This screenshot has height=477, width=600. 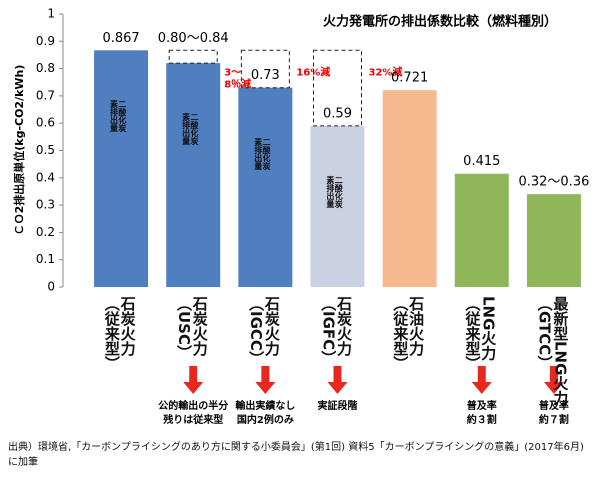 I want to click on value-label: 0.73, so click(x=265, y=75).